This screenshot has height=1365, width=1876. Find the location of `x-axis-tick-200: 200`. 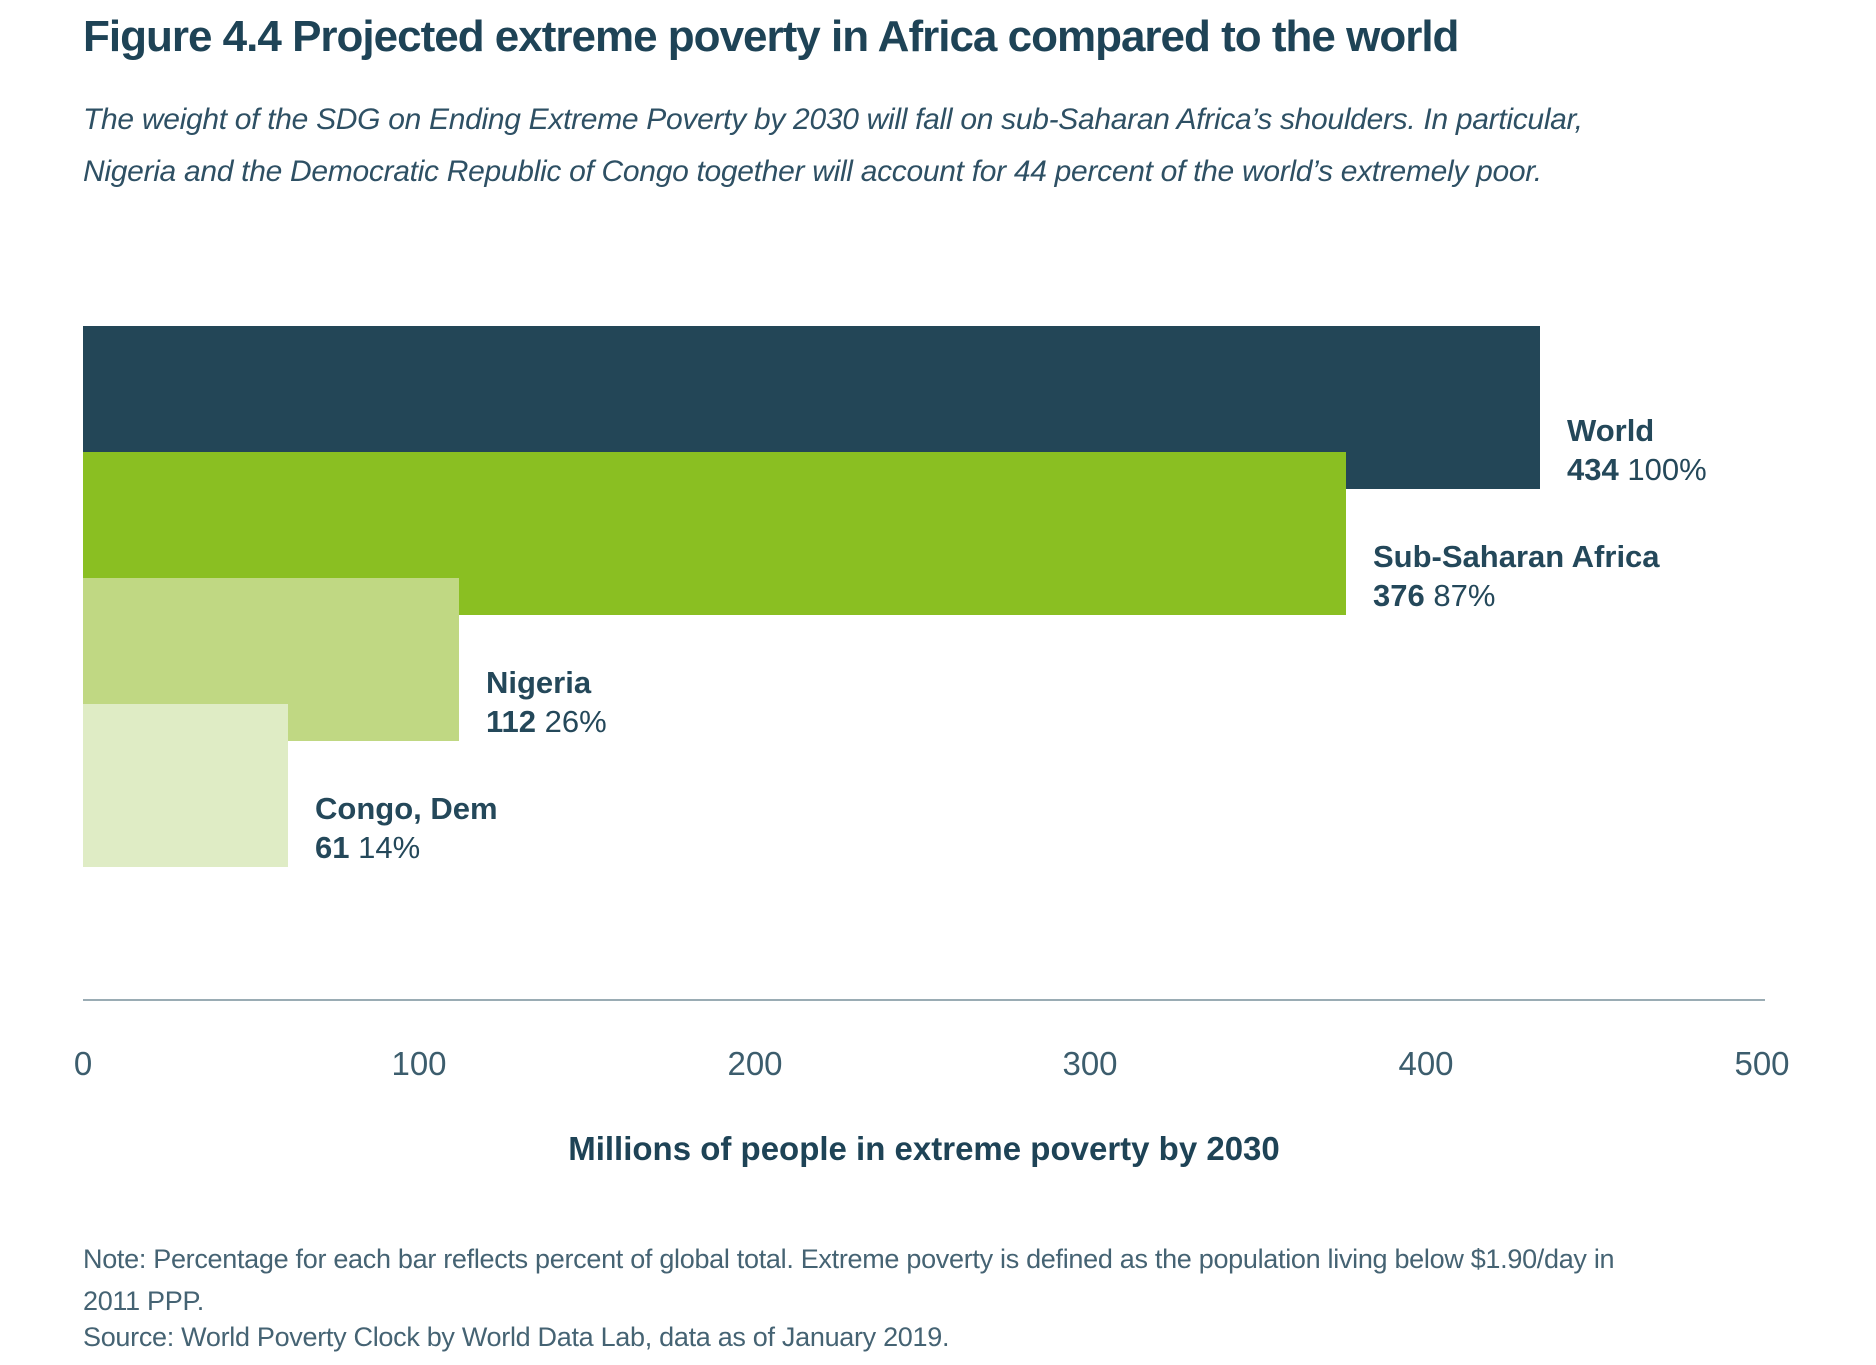

x-axis-tick-200: 200 is located at coordinates (755, 1063).